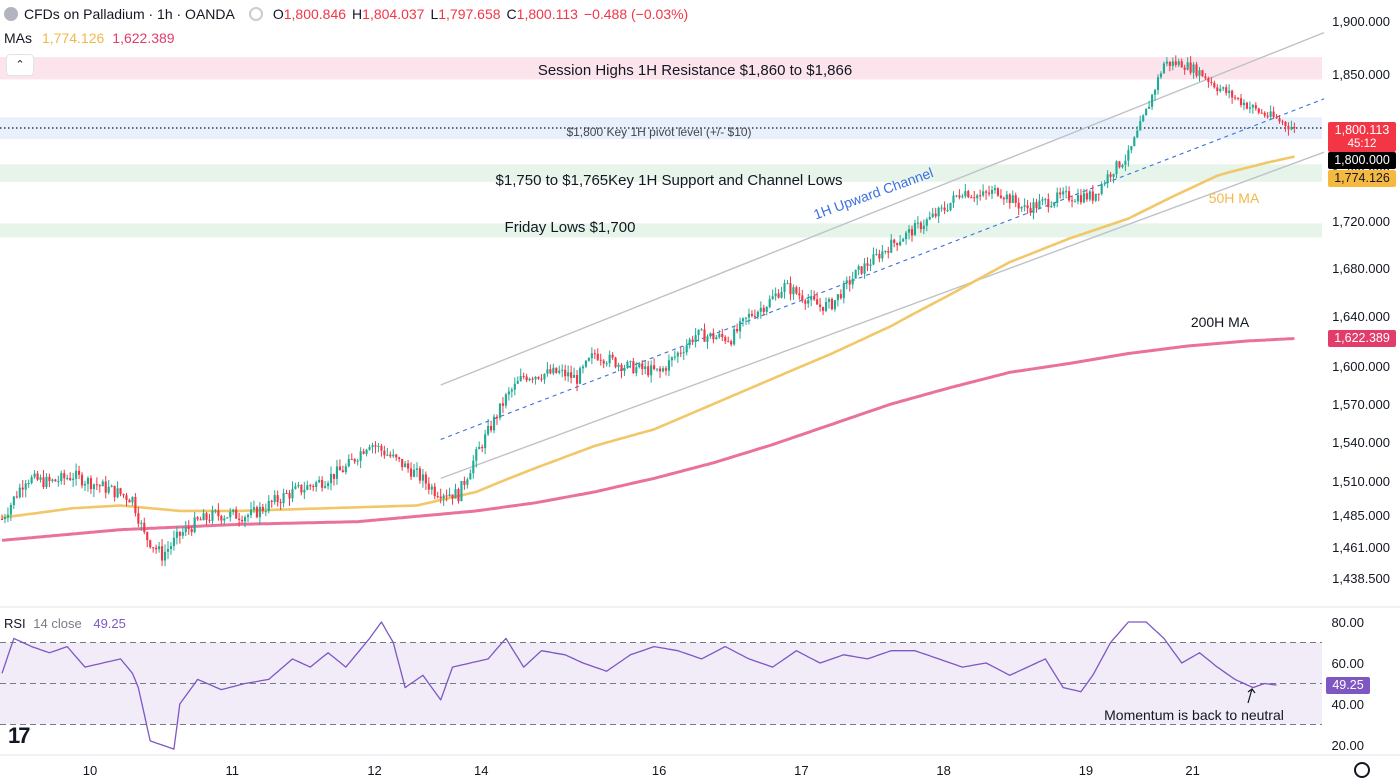  I want to click on rsi-params: 14 close, so click(57, 623).